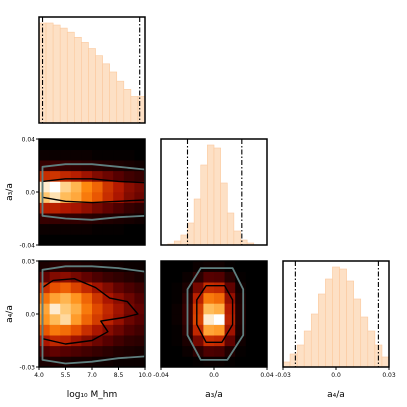 The width and height of the screenshot is (407, 407). I want to click on x-tick-label: 0.04, so click(267, 375).